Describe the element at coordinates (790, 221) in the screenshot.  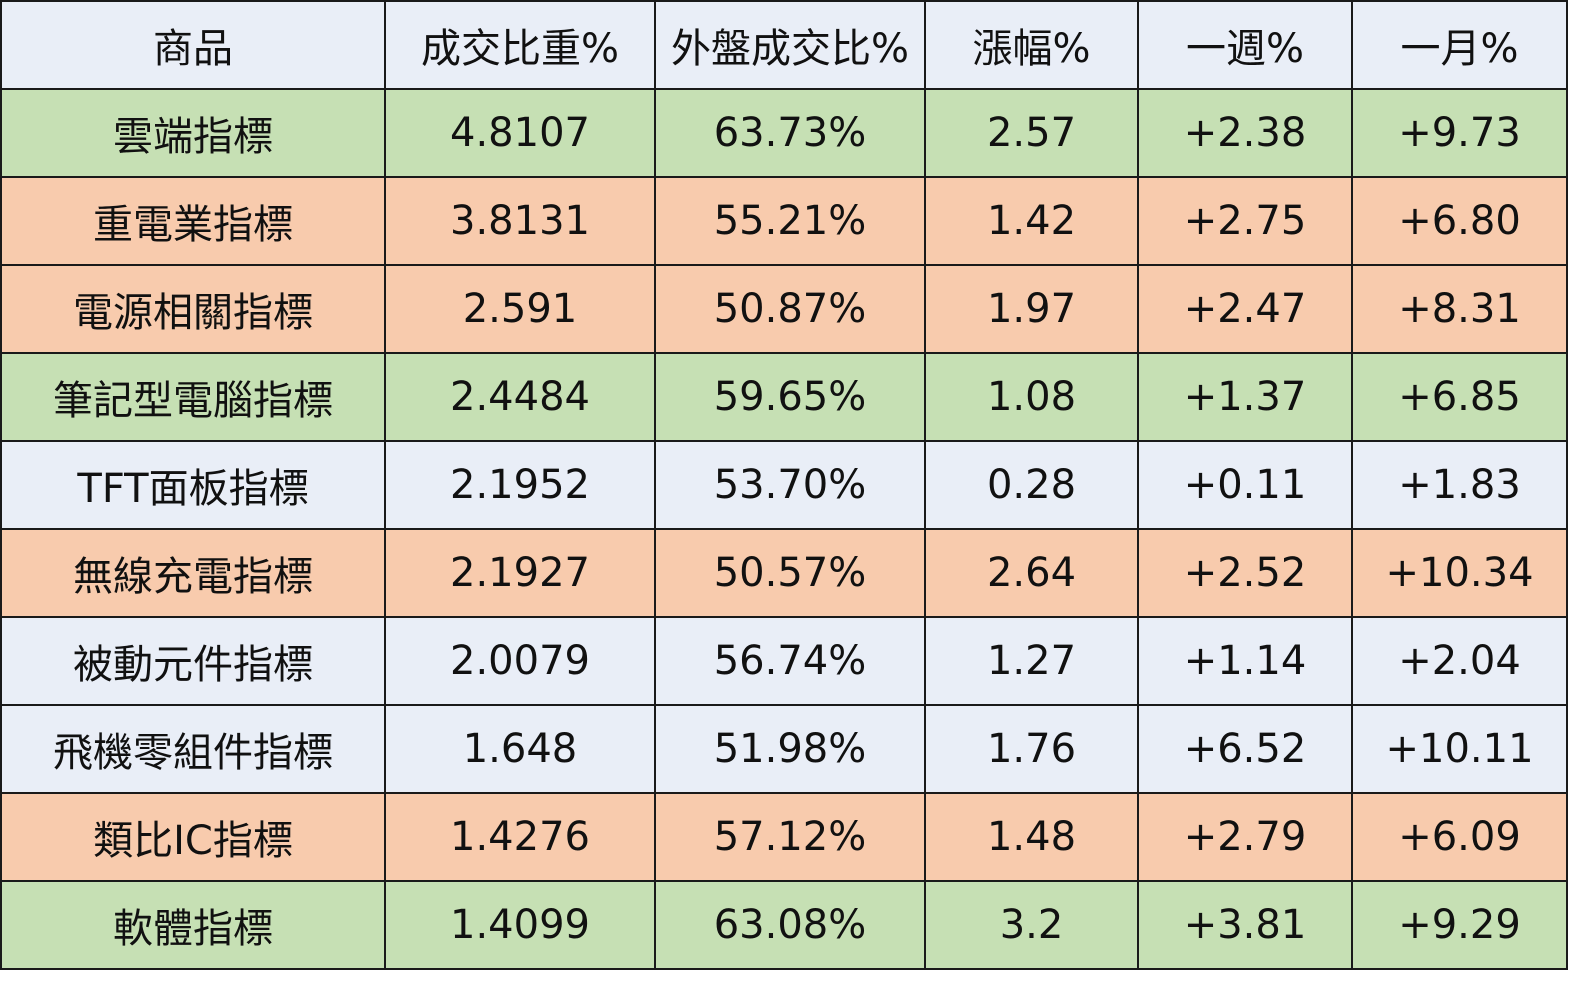
I see `cell-outer-ratio: 55.21%` at that location.